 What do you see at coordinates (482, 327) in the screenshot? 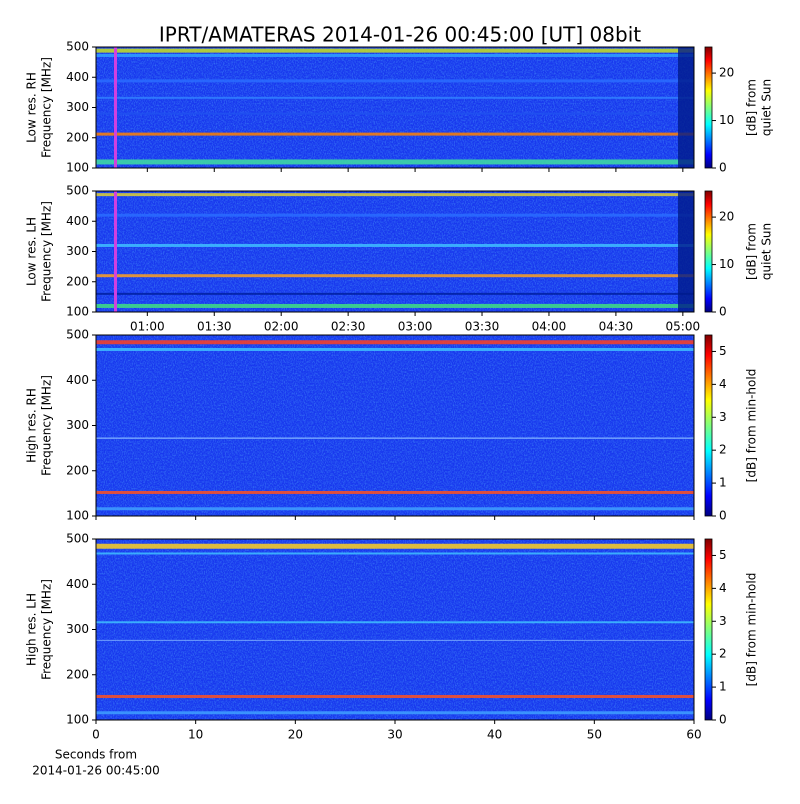
I see `x-tick-label: 03:30` at bounding box center [482, 327].